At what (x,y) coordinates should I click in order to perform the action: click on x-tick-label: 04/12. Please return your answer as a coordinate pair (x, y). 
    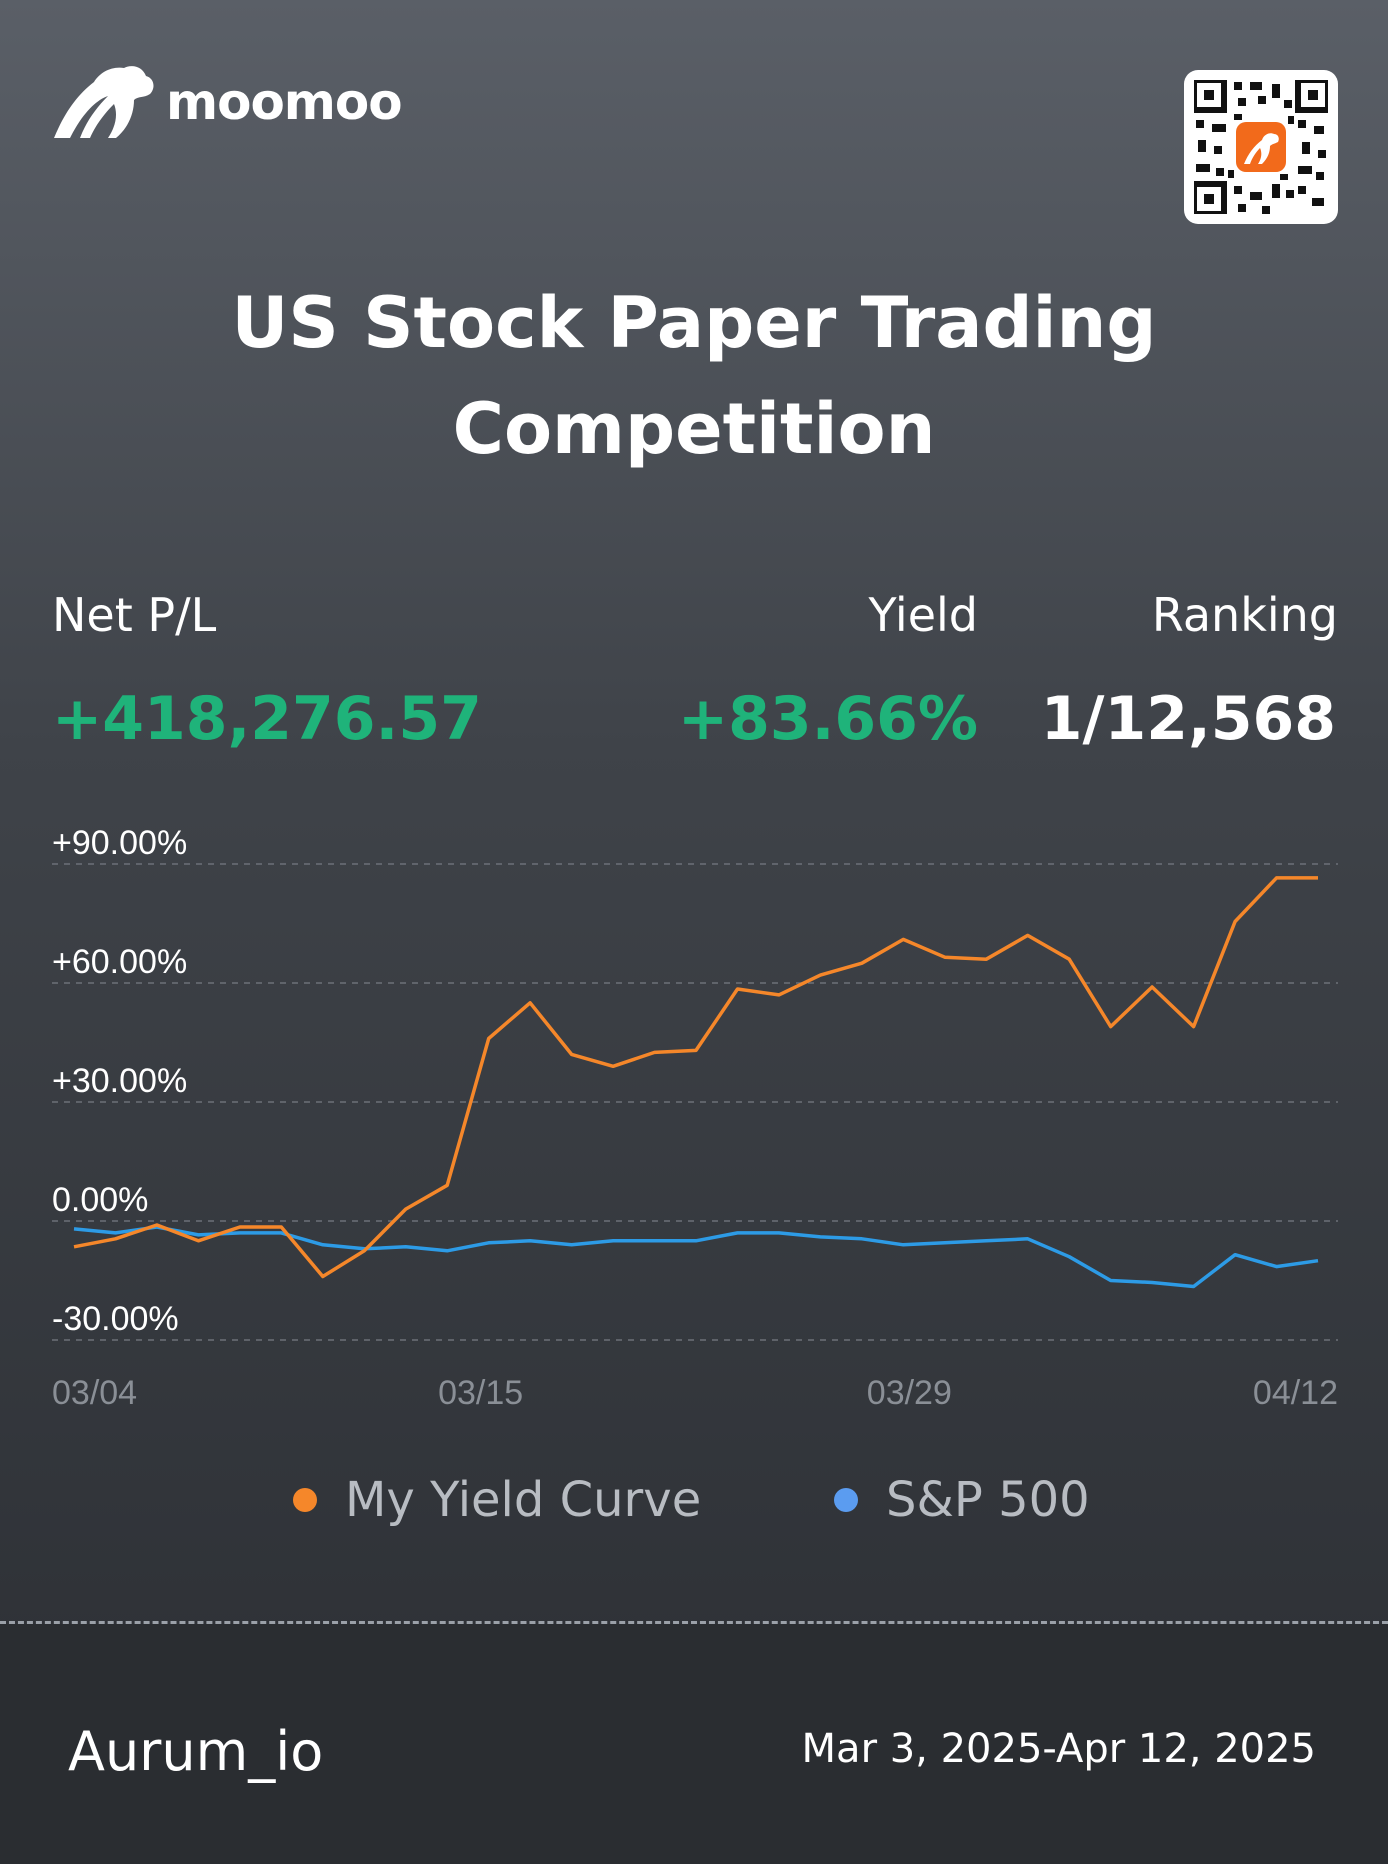
    Looking at the image, I should click on (1295, 1393).